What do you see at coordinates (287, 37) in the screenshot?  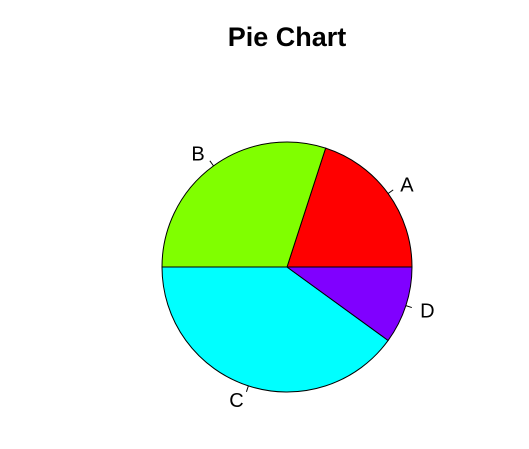 I see `chart-title: Pie Chart` at bounding box center [287, 37].